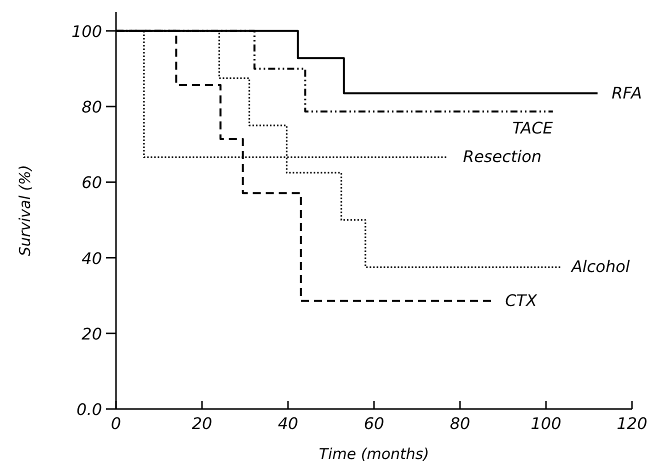 This screenshot has width=654, height=474. What do you see at coordinates (202, 423) in the screenshot?
I see `x-tick-label: 20` at bounding box center [202, 423].